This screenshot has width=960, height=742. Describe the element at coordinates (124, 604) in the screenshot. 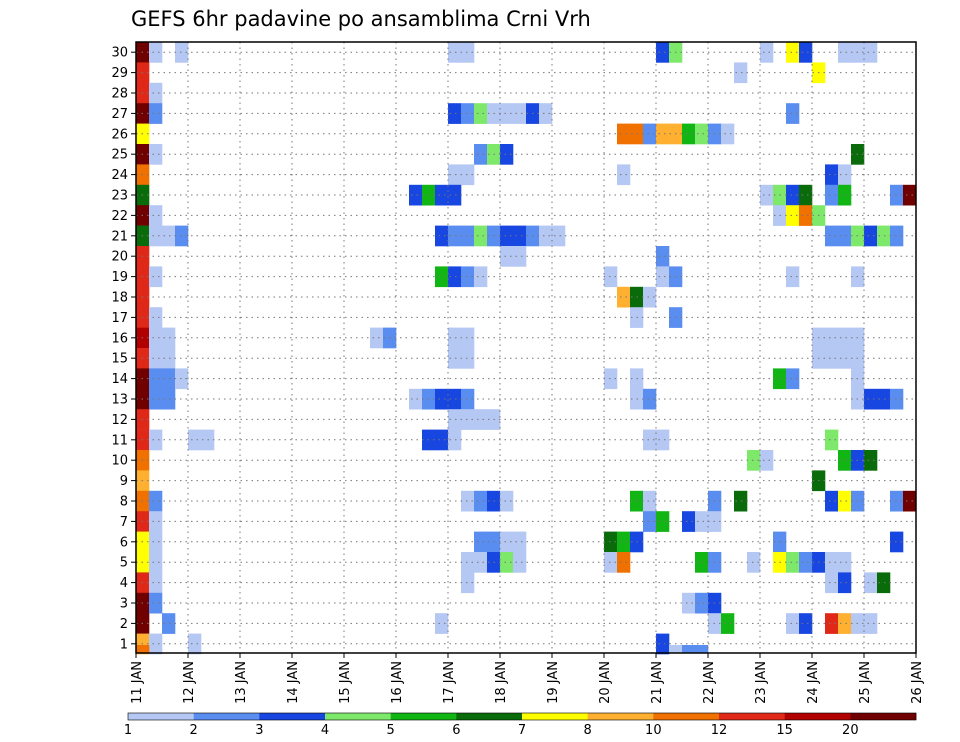

I see `y-tick-label: 3` at that location.